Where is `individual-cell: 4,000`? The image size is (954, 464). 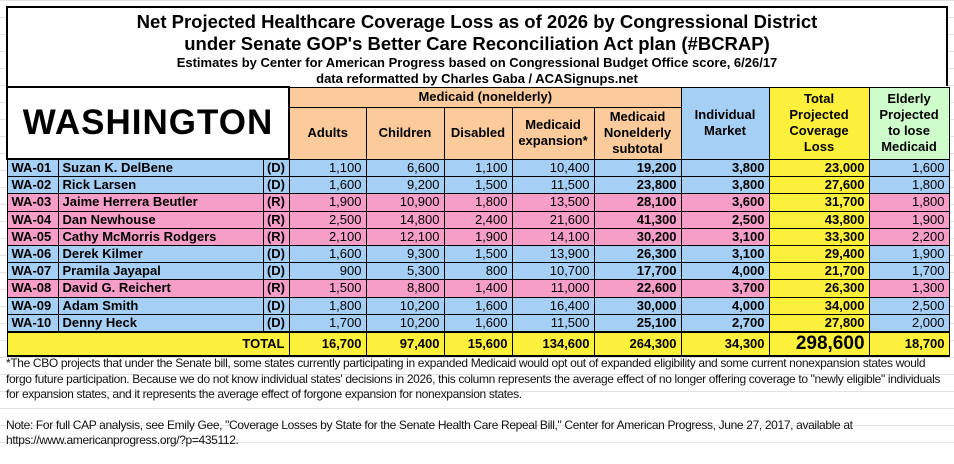
individual-cell: 4,000 is located at coordinates (725, 271).